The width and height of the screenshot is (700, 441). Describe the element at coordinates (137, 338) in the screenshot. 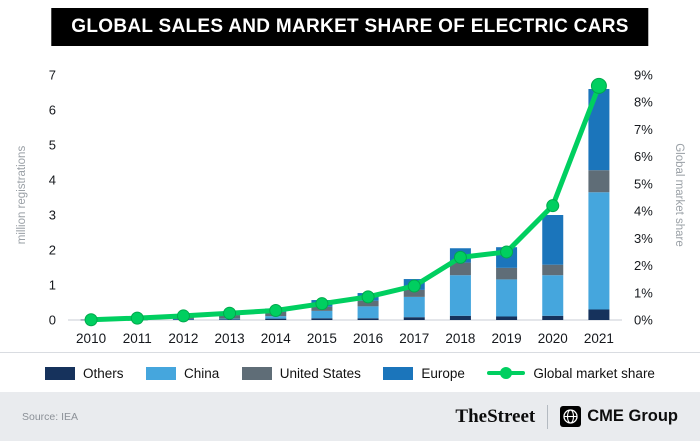

I see `x-axis-tick-label: 2011` at that location.